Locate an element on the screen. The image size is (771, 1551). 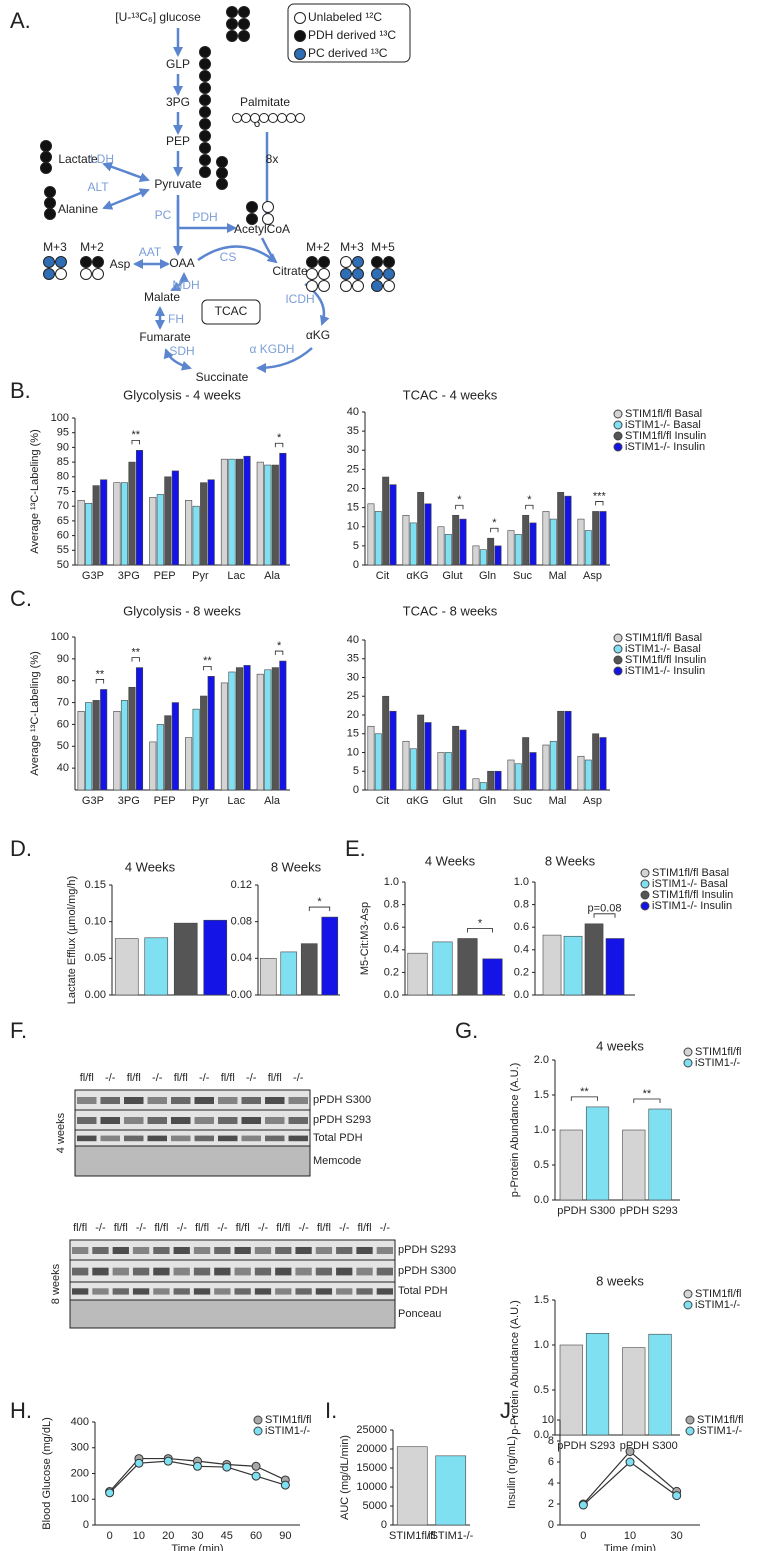
y-tick-label: 2 is located at coordinates (551, 1504).